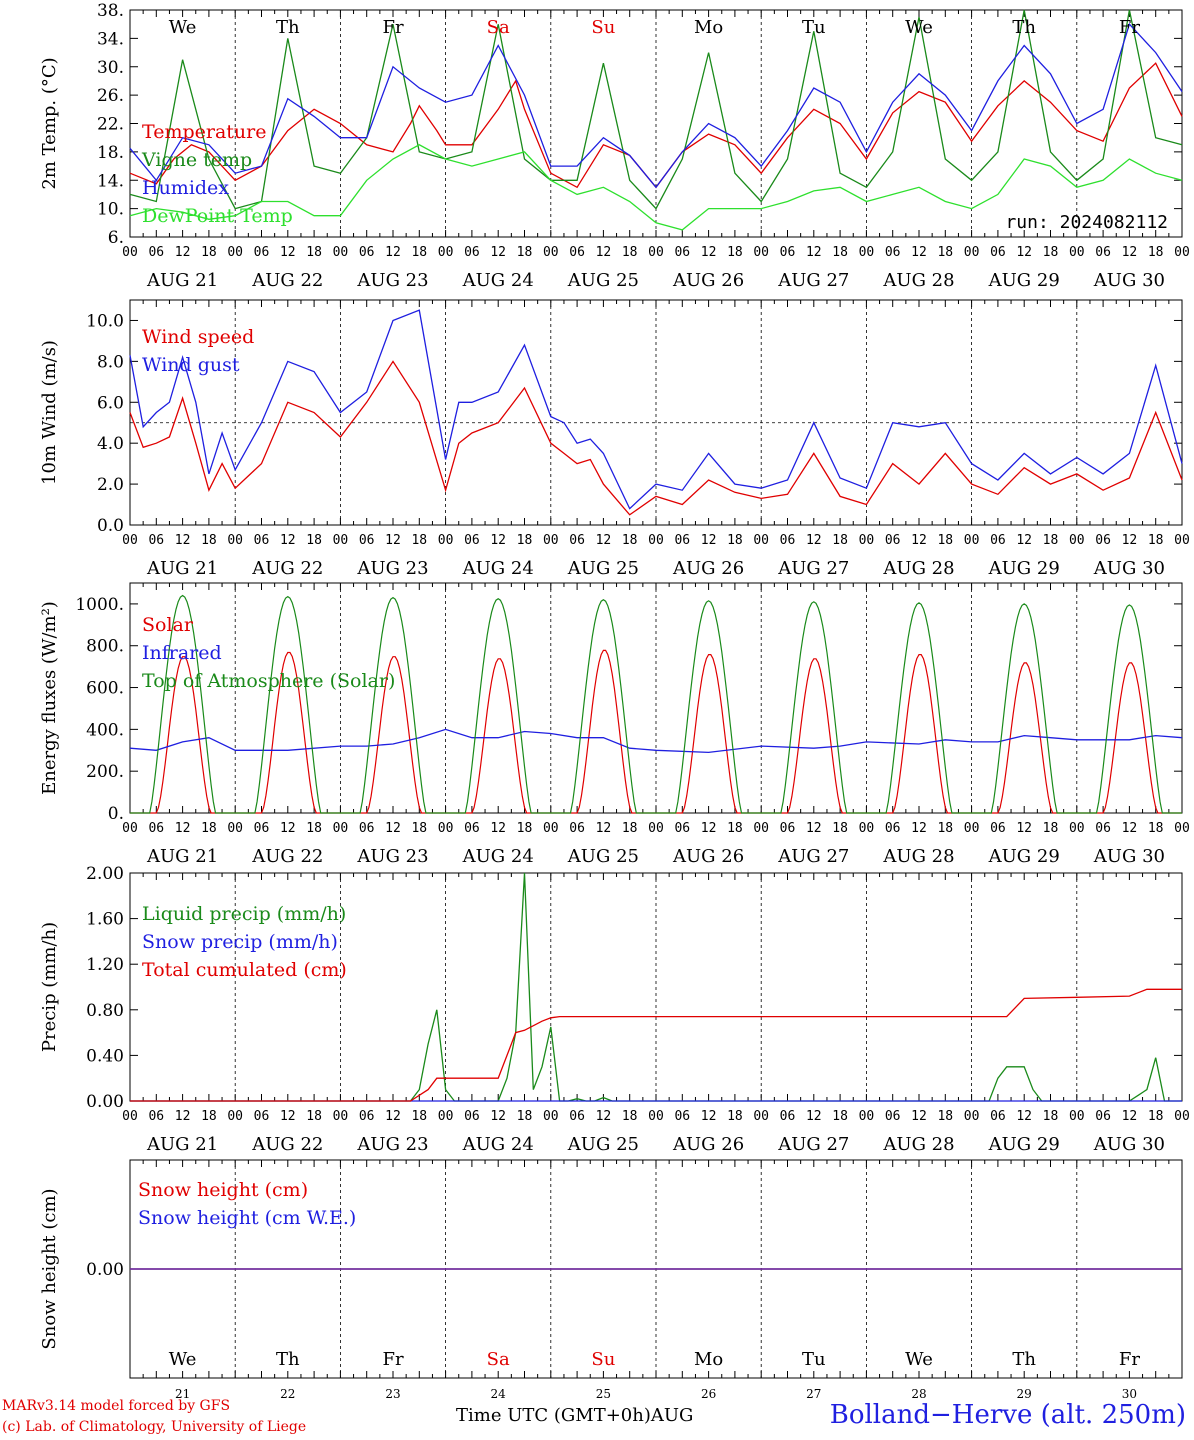 This screenshot has height=1440, width=1194. I want to click on y-tick-label: 1.60, so click(105, 920).